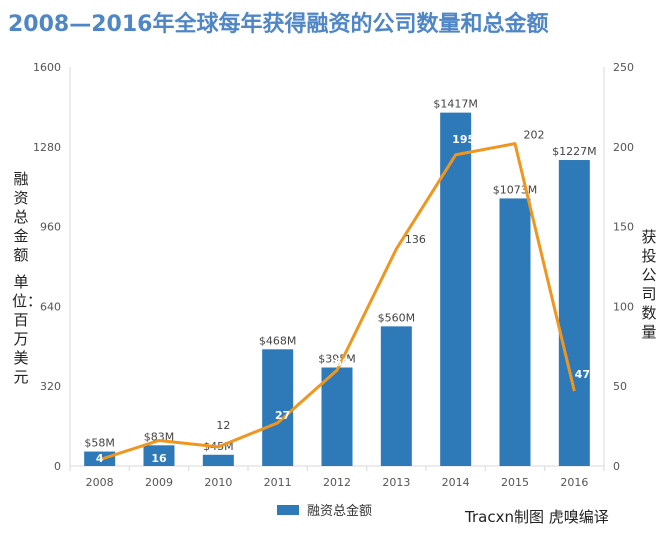 This screenshot has width=668, height=533. What do you see at coordinates (649, 284) in the screenshot?
I see `y-right-axis-label: 获投公司数量` at bounding box center [649, 284].